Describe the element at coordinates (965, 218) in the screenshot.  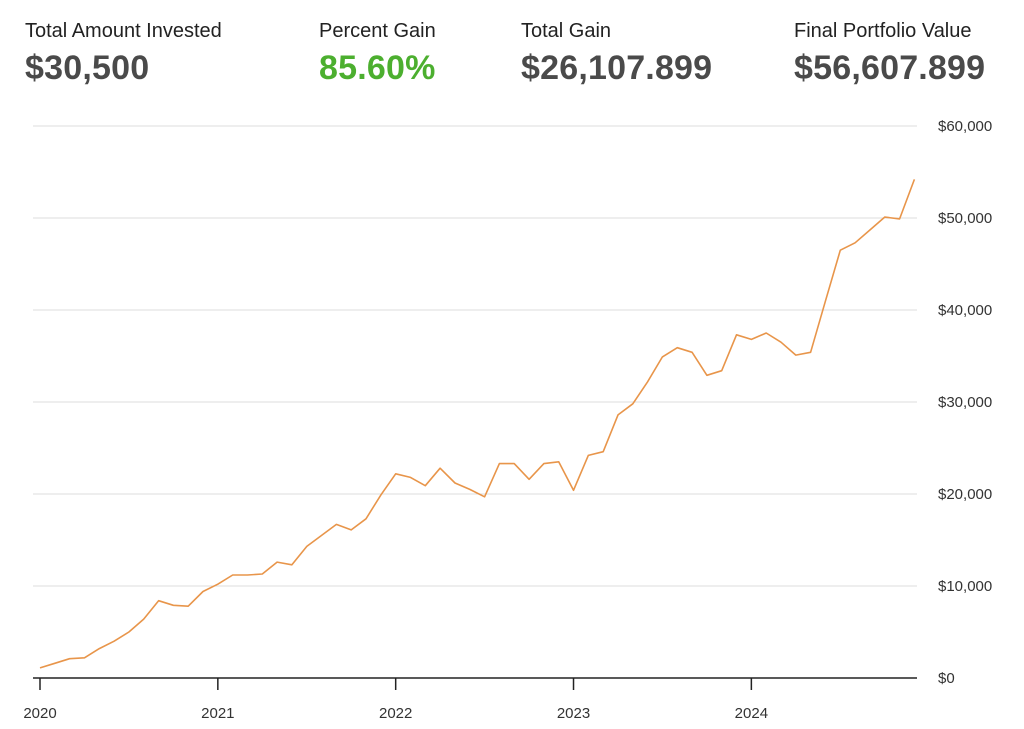
I see `y-tick-label: $50,000` at that location.